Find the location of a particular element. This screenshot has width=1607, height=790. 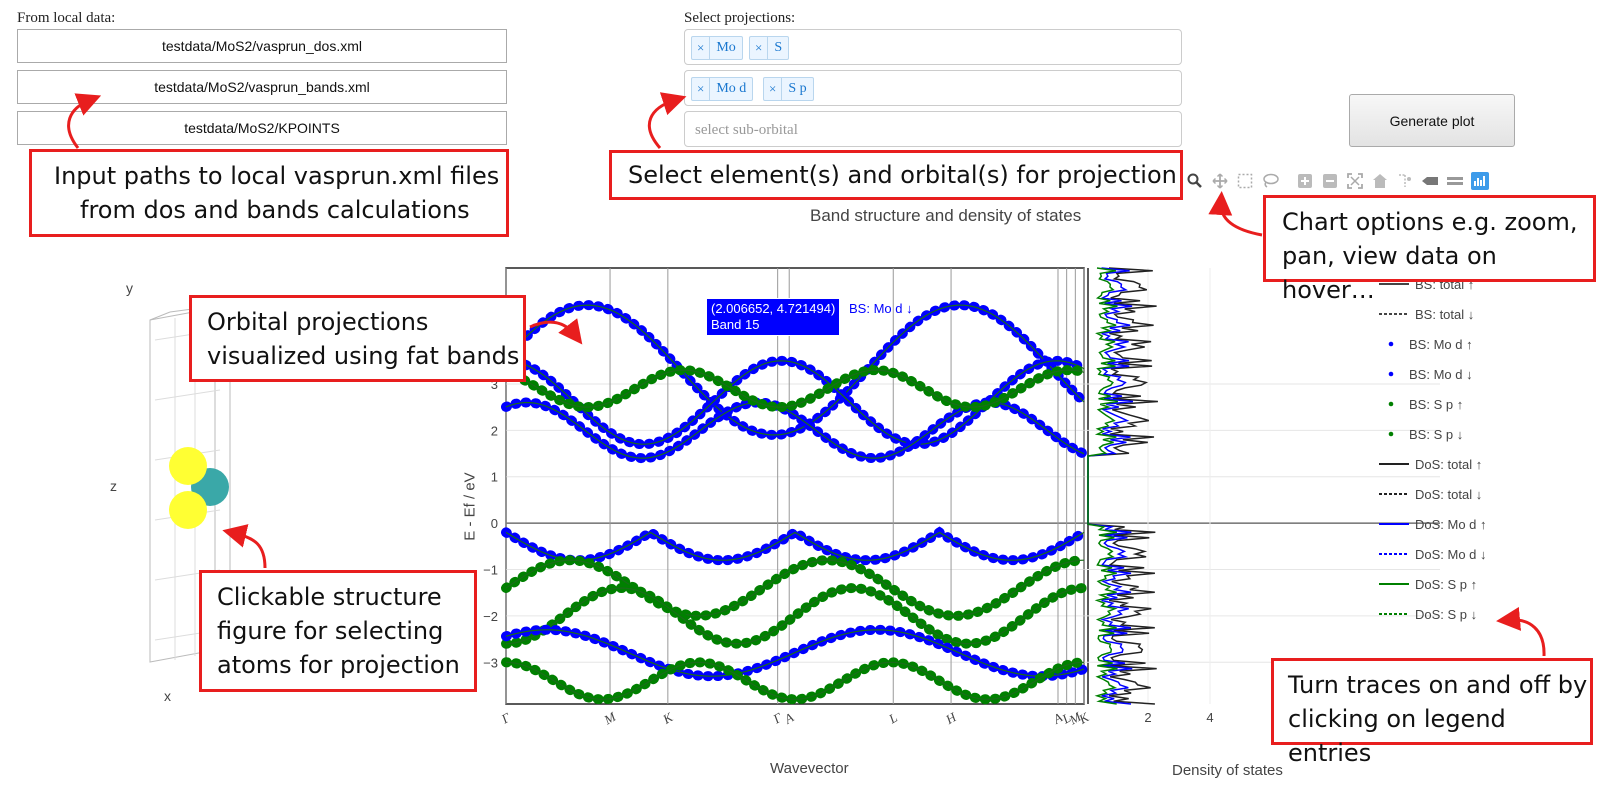

dos-path-input: testdata/MoS2/vasprun_dos.xml is located at coordinates (262, 46).